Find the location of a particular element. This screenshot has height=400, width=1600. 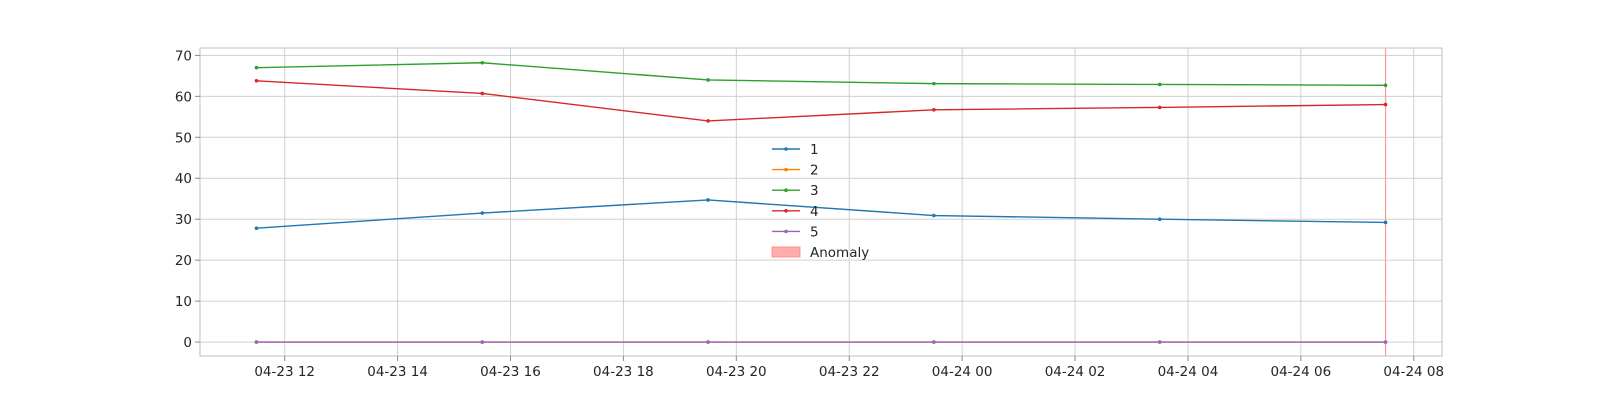

legend-label-anomaly: Anomaly is located at coordinates (839, 253).